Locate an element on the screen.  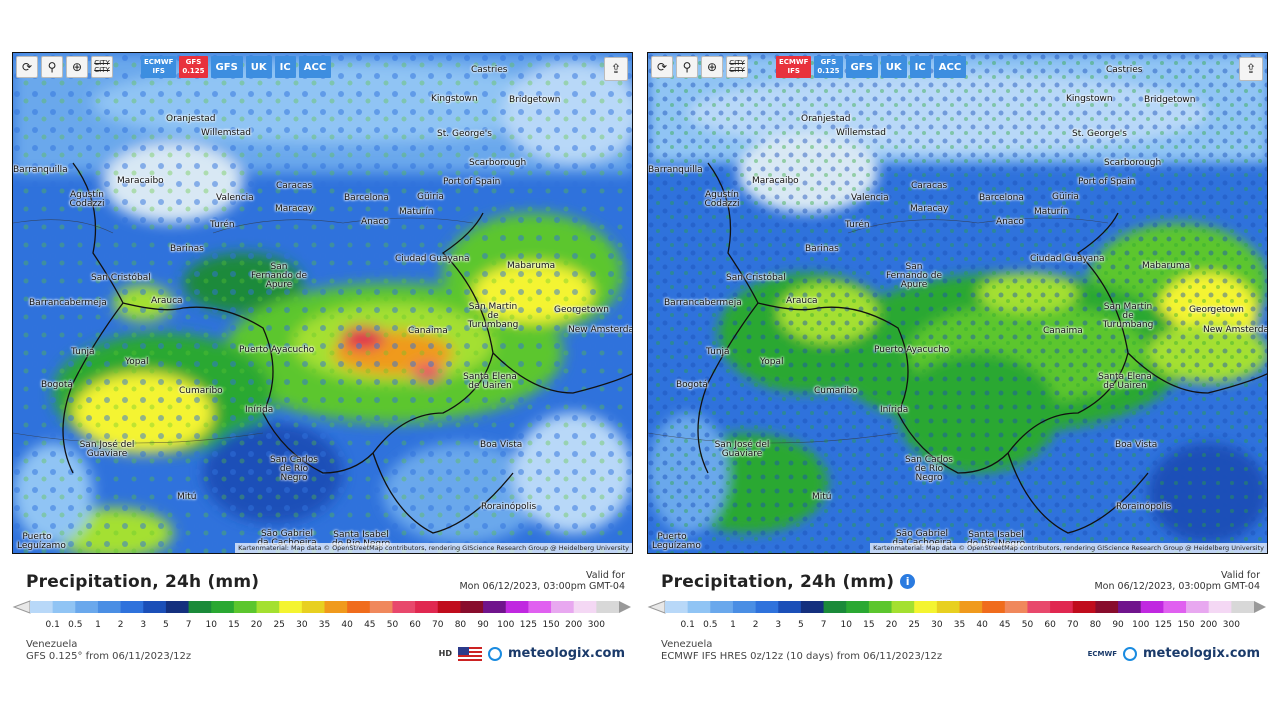
city-label: Maracaibo is located at coordinates (140, 181).